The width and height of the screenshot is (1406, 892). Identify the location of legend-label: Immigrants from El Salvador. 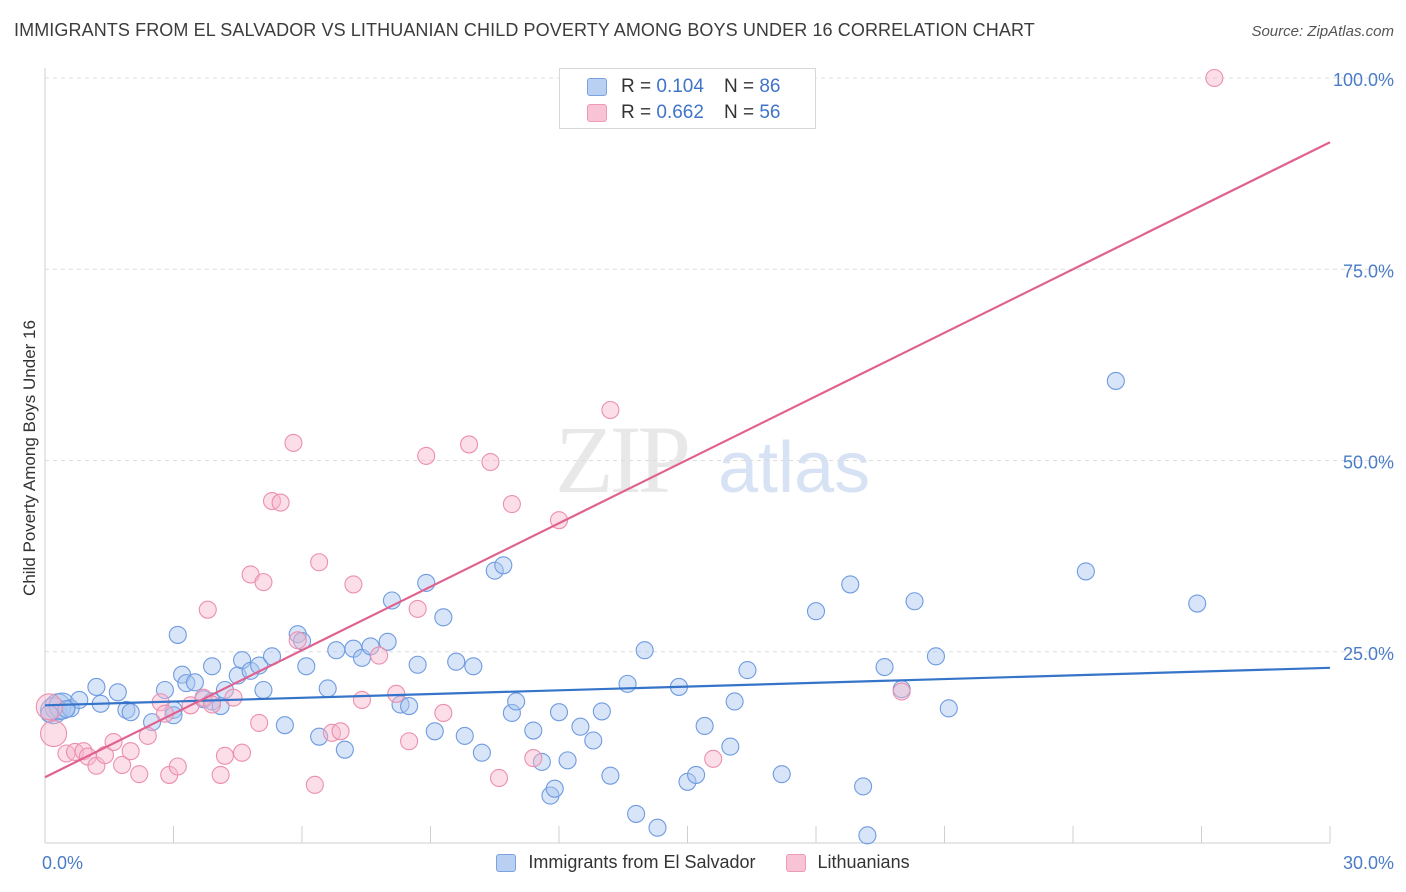
(642, 862).